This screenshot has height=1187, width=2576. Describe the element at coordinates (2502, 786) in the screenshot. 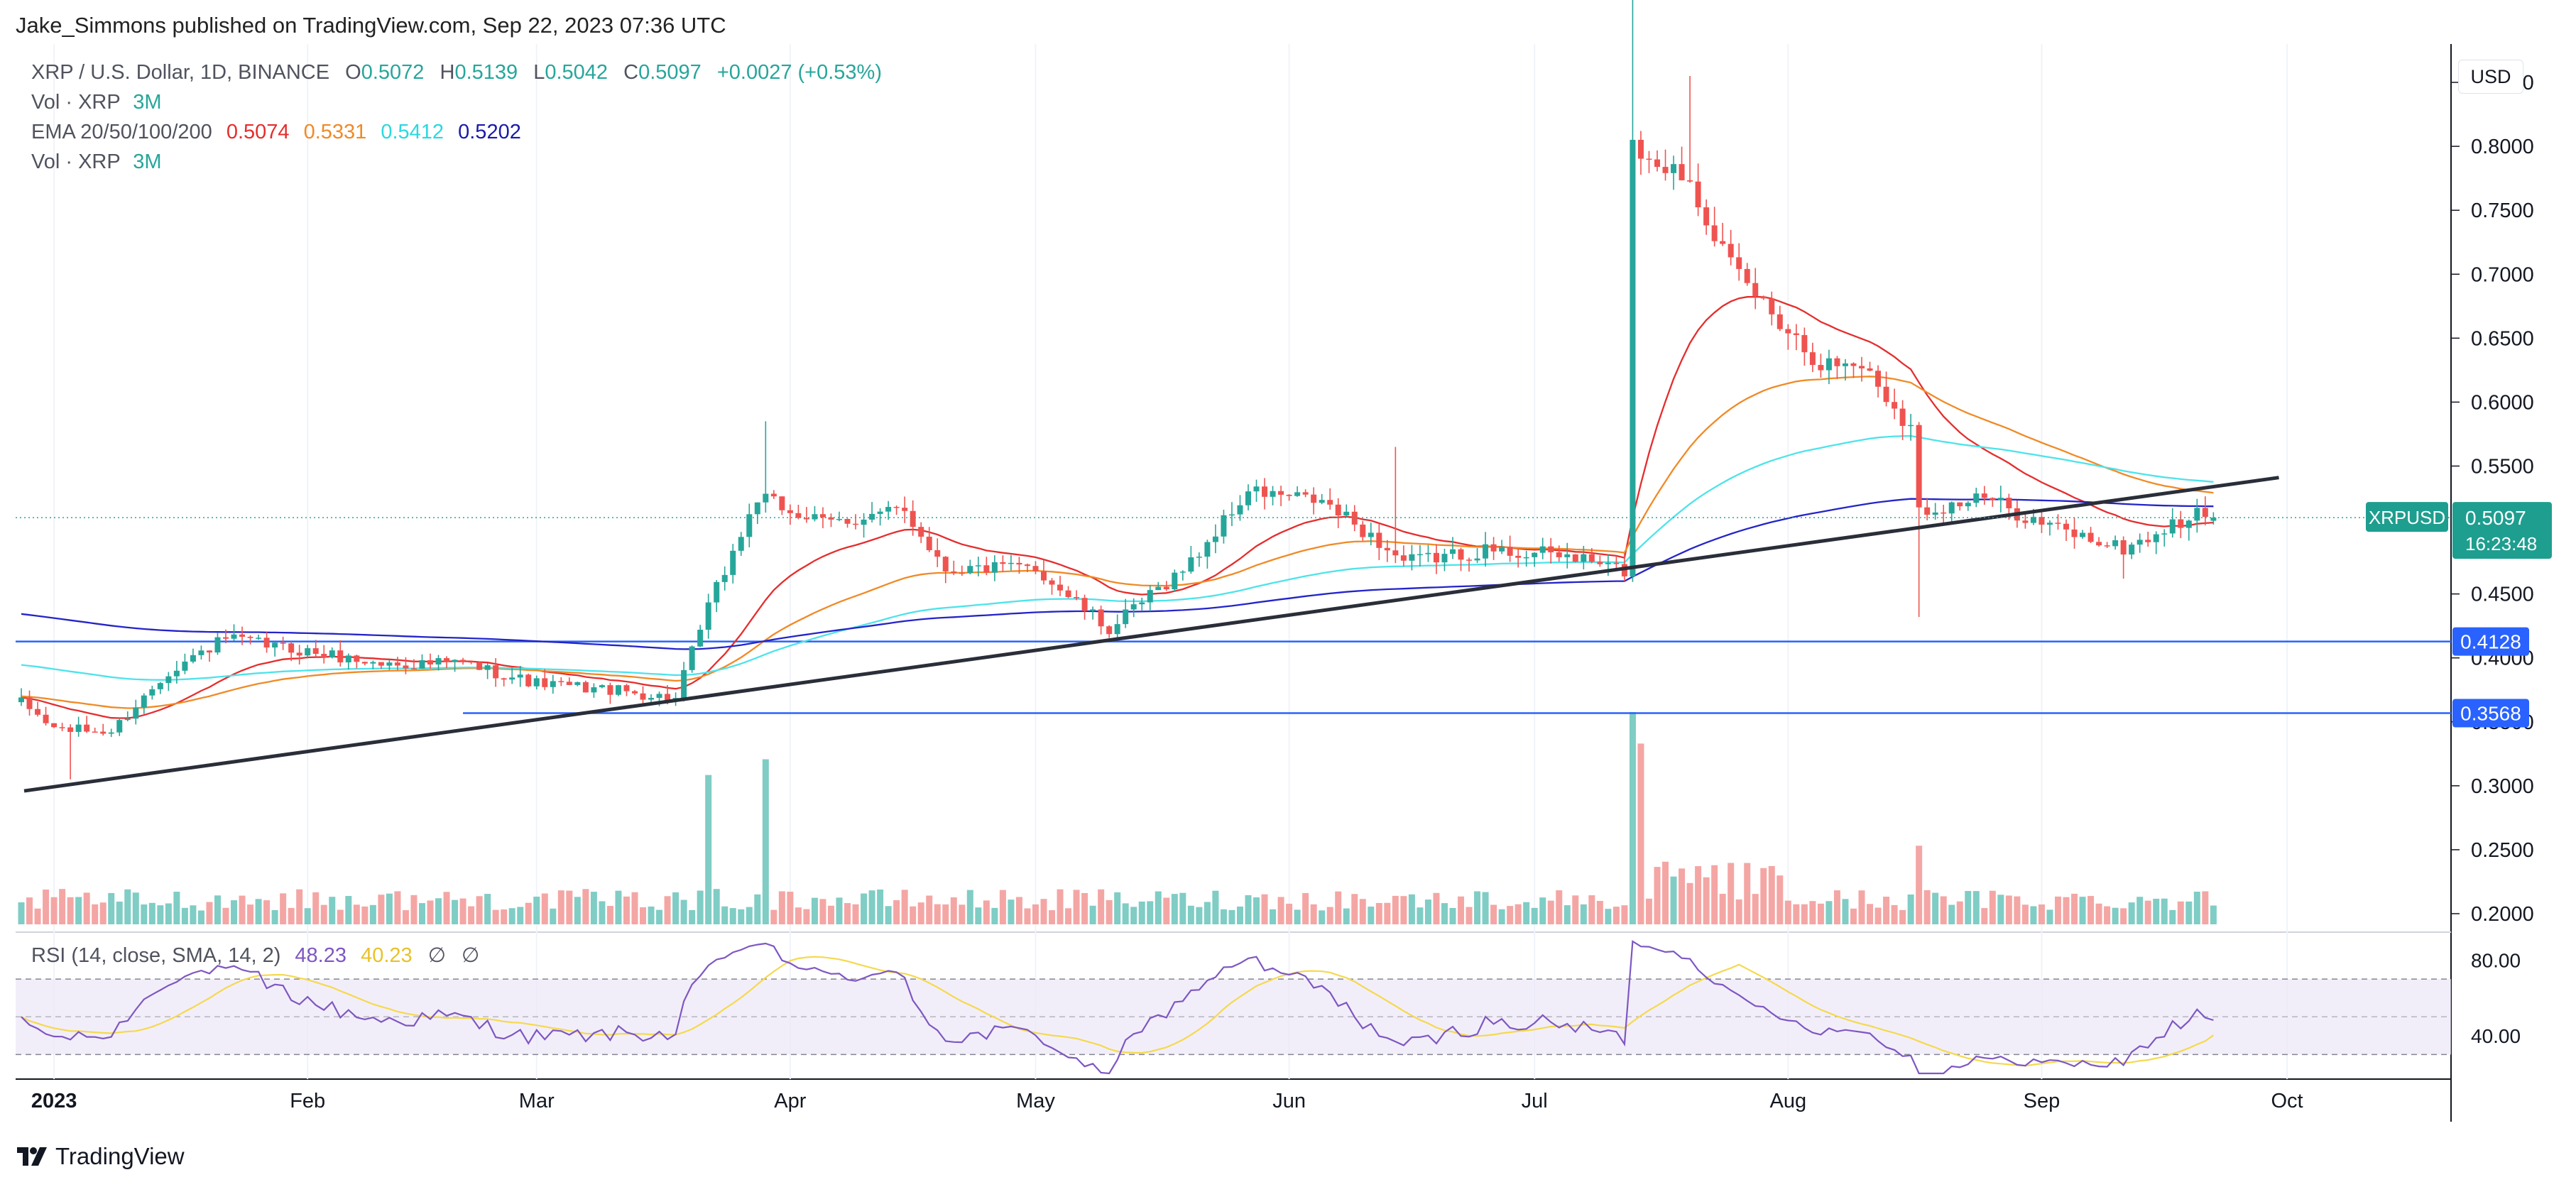

I see `price-tick-10: 0.3000` at that location.